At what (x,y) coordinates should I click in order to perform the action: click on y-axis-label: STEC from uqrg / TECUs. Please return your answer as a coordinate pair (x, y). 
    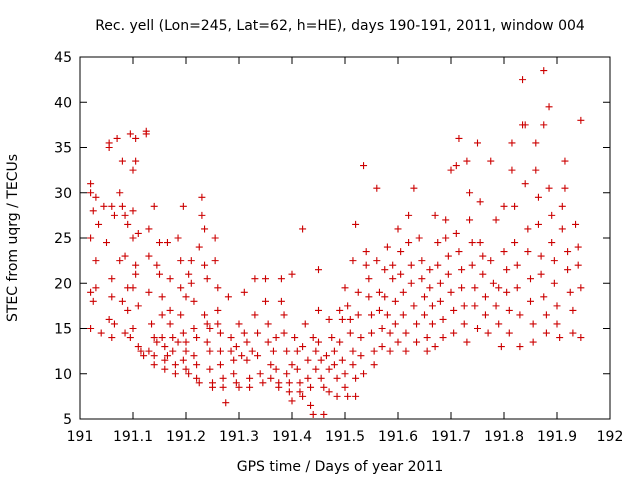
    Looking at the image, I should click on (13, 238).